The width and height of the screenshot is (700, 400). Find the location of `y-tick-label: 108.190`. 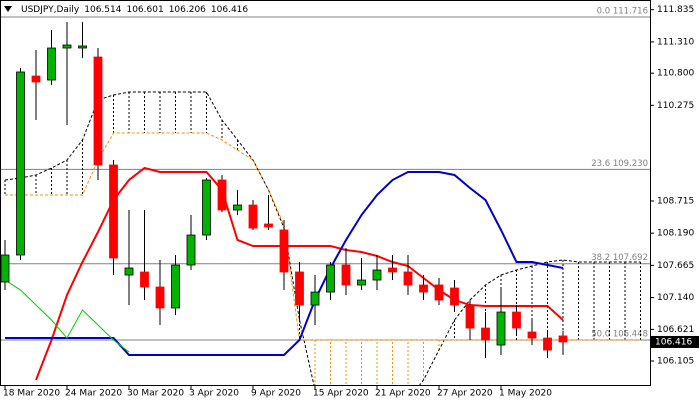

y-tick-label: 108.190 is located at coordinates (675, 234).